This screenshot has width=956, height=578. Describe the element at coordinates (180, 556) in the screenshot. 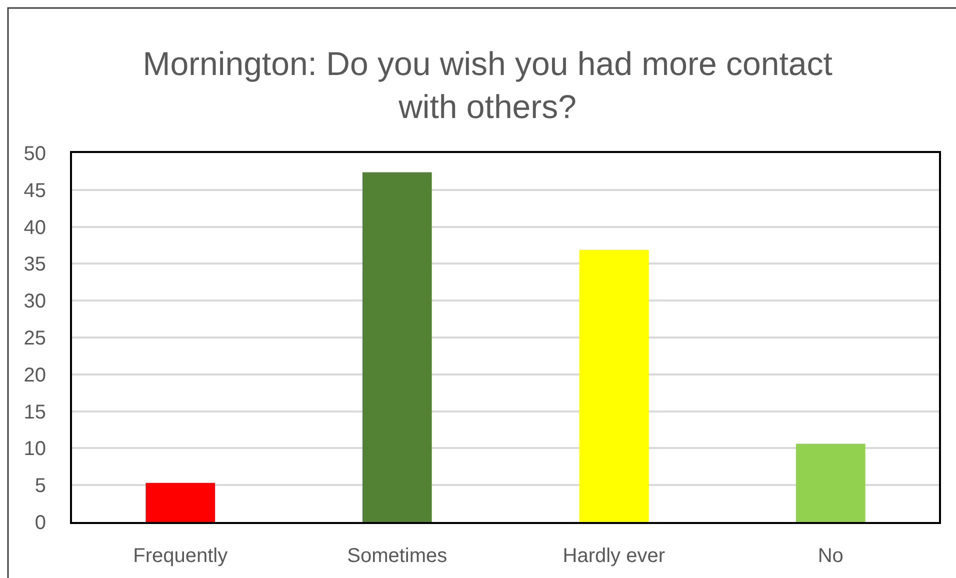

I see `x-tick-label: Frequently` at that location.